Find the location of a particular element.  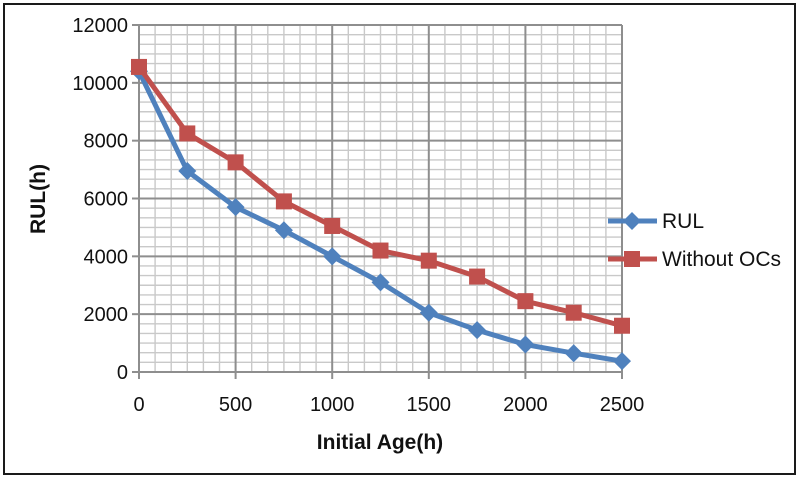

y-tick-label: 0 is located at coordinates (122, 373).